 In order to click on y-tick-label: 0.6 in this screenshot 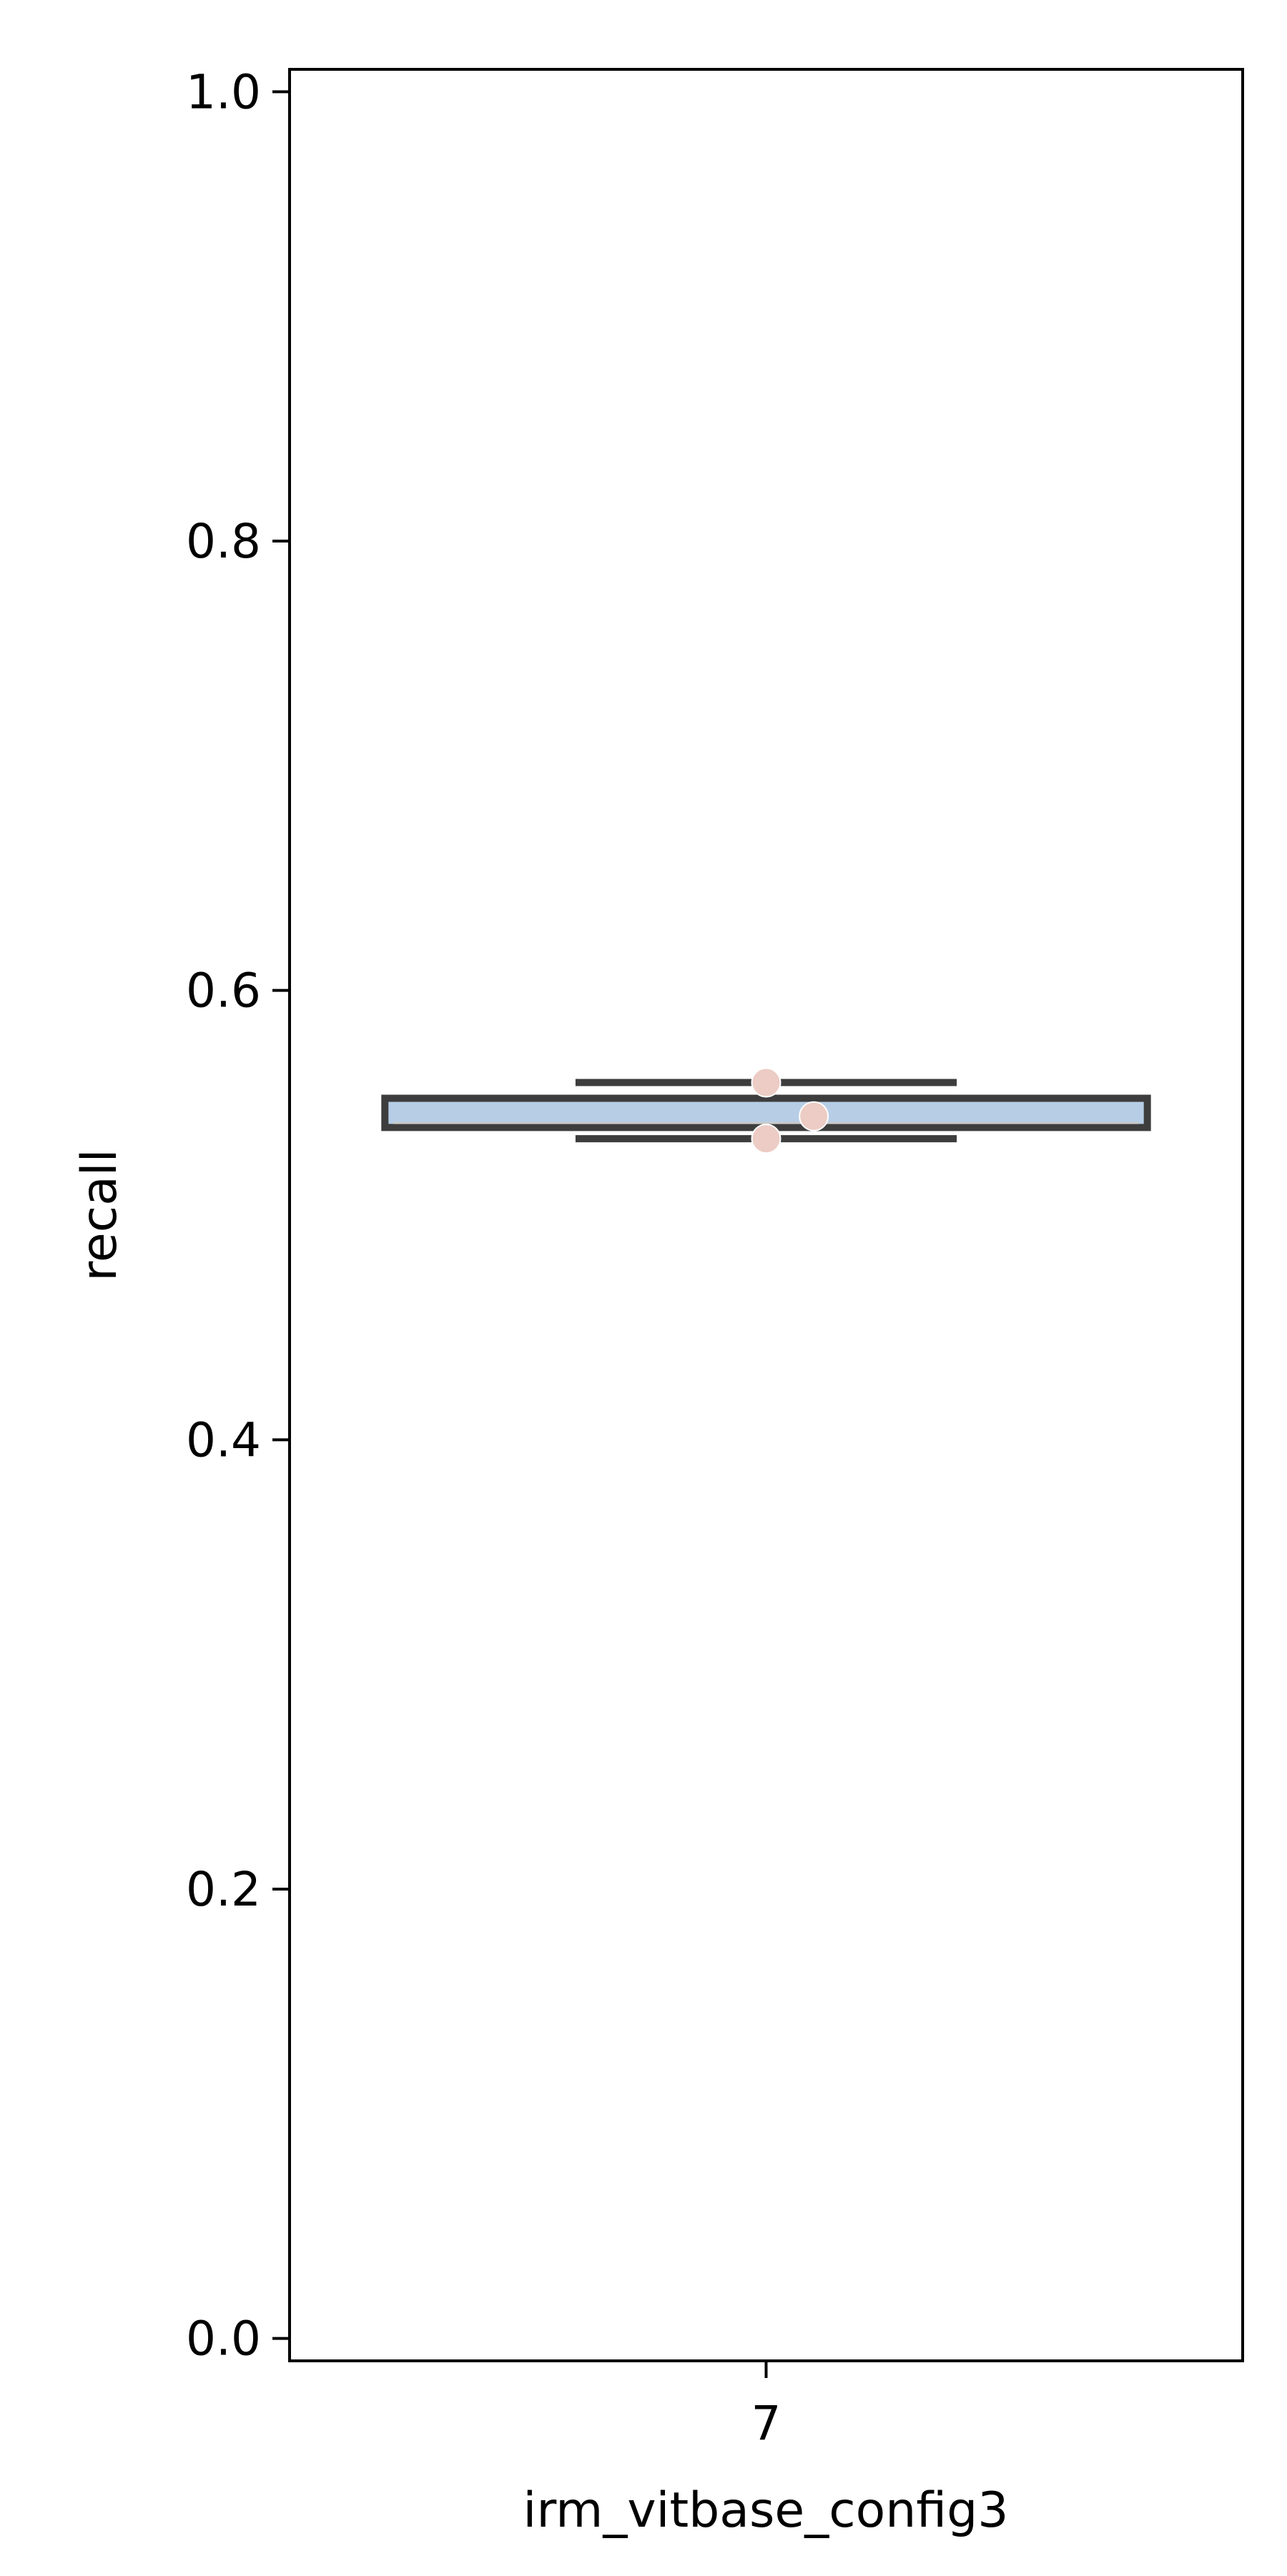, I will do `click(223, 991)`.